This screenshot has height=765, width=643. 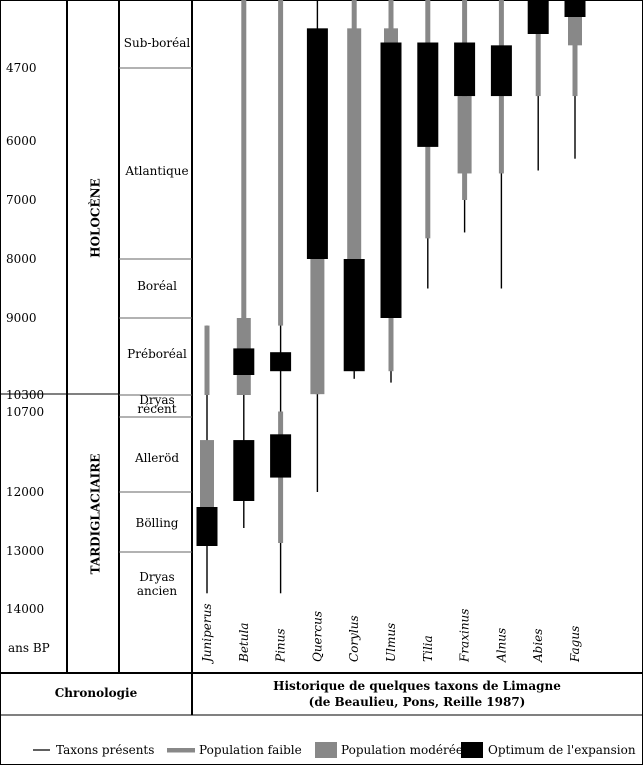 What do you see at coordinates (181, 750) in the screenshot?
I see `legend-faible-swatch` at bounding box center [181, 750].